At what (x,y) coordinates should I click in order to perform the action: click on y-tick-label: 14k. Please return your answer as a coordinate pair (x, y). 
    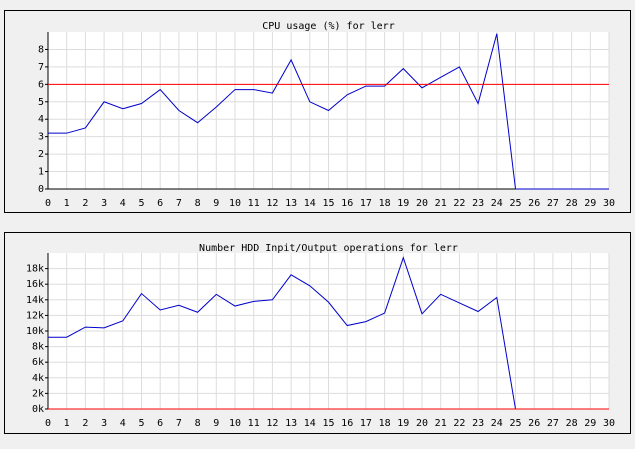
    Looking at the image, I should click on (35, 300).